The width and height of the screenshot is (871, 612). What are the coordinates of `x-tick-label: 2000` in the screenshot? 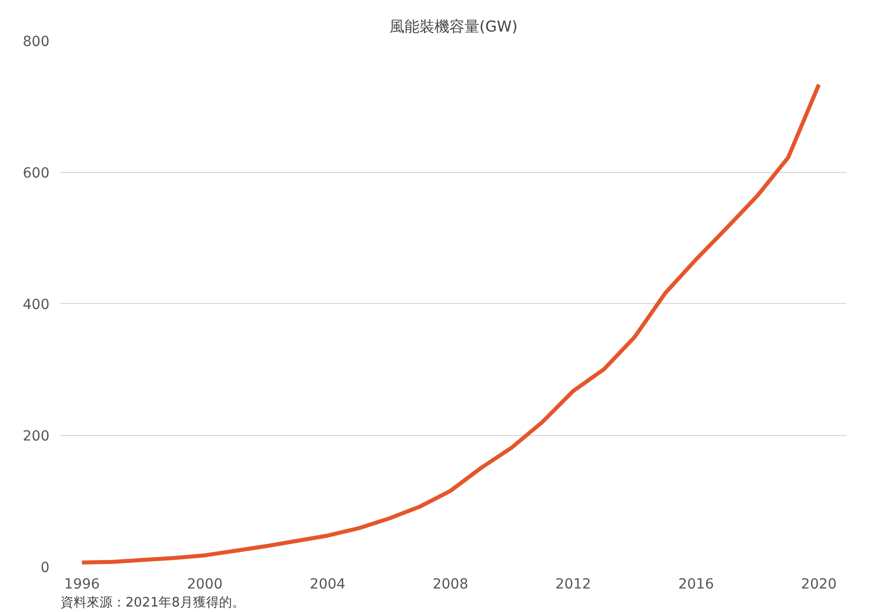 It's located at (204, 584).